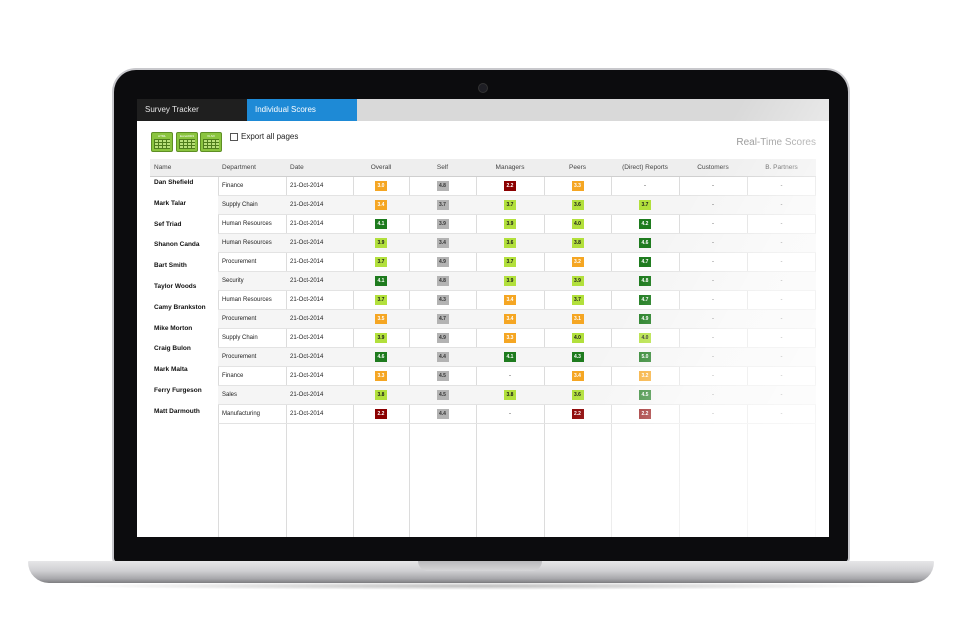  What do you see at coordinates (442, 167) in the screenshot?
I see `column-header: Self` at bounding box center [442, 167].